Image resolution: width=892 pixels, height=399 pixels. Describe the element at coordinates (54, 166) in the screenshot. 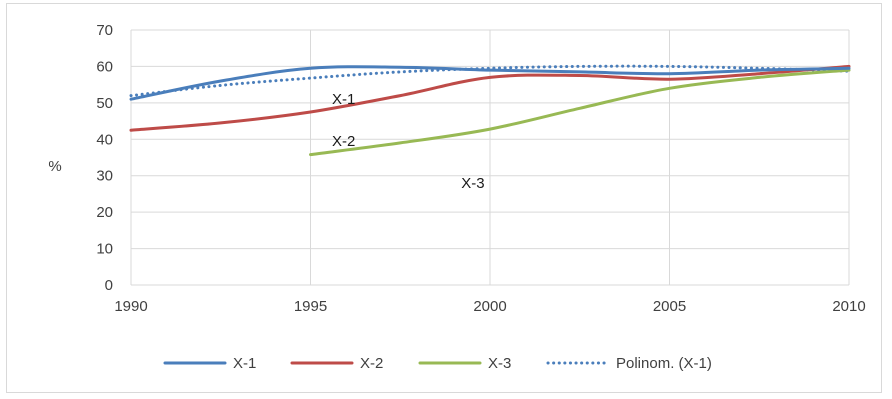

I see `y-axis-label: %` at that location.